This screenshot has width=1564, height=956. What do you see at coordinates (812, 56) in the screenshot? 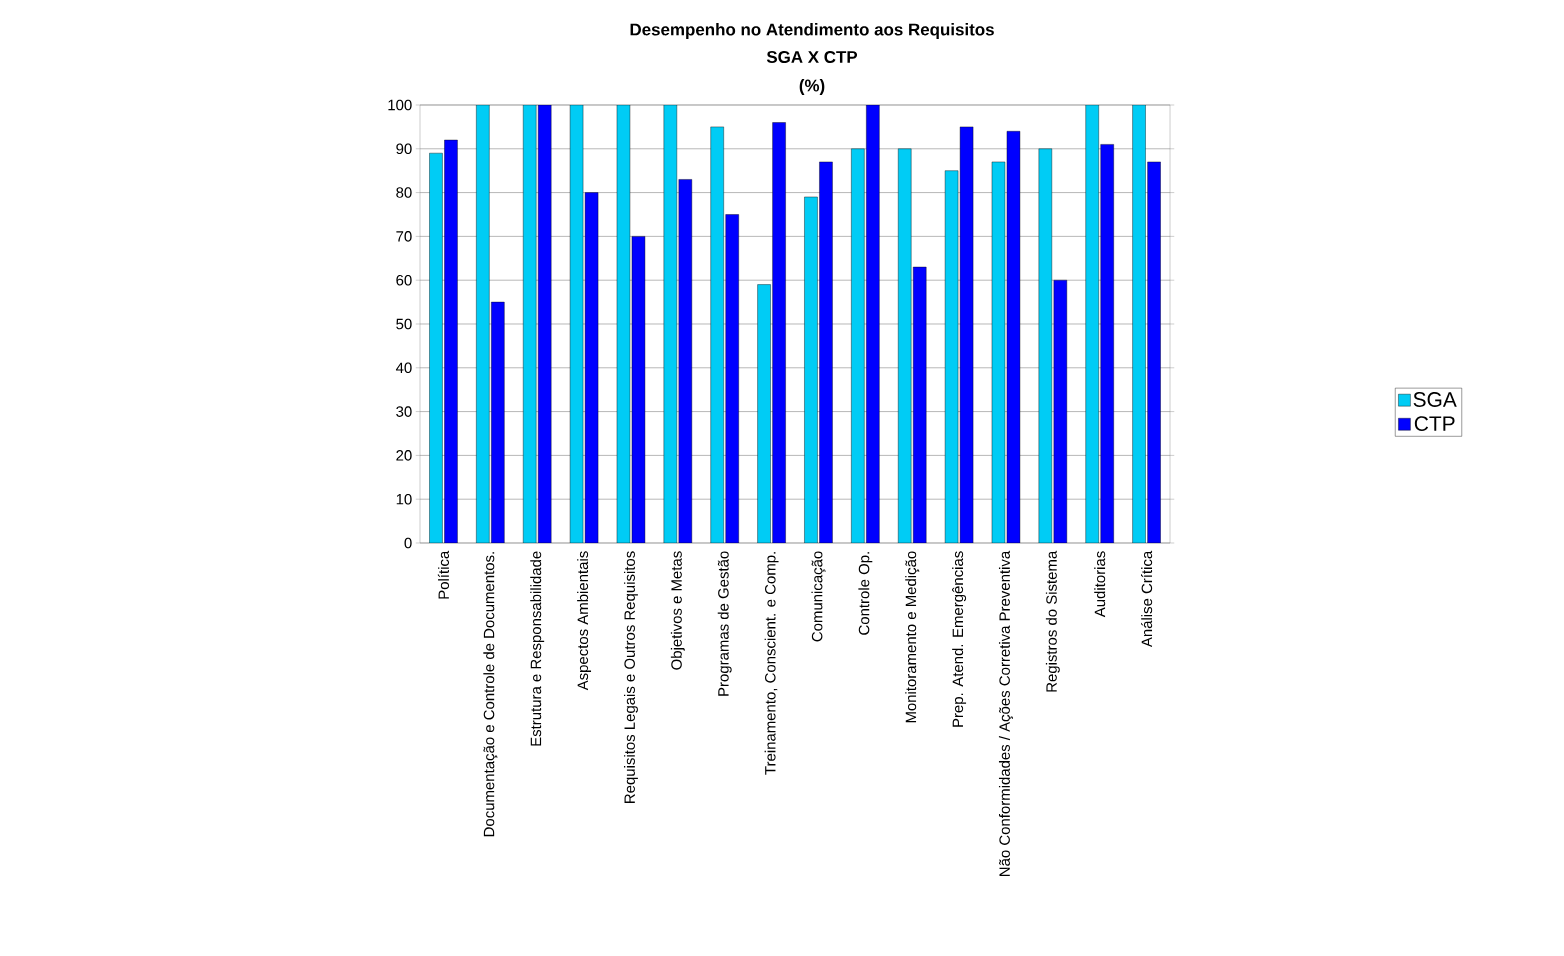
I see `chart-subtitle: SGA X CTP` at bounding box center [812, 56].